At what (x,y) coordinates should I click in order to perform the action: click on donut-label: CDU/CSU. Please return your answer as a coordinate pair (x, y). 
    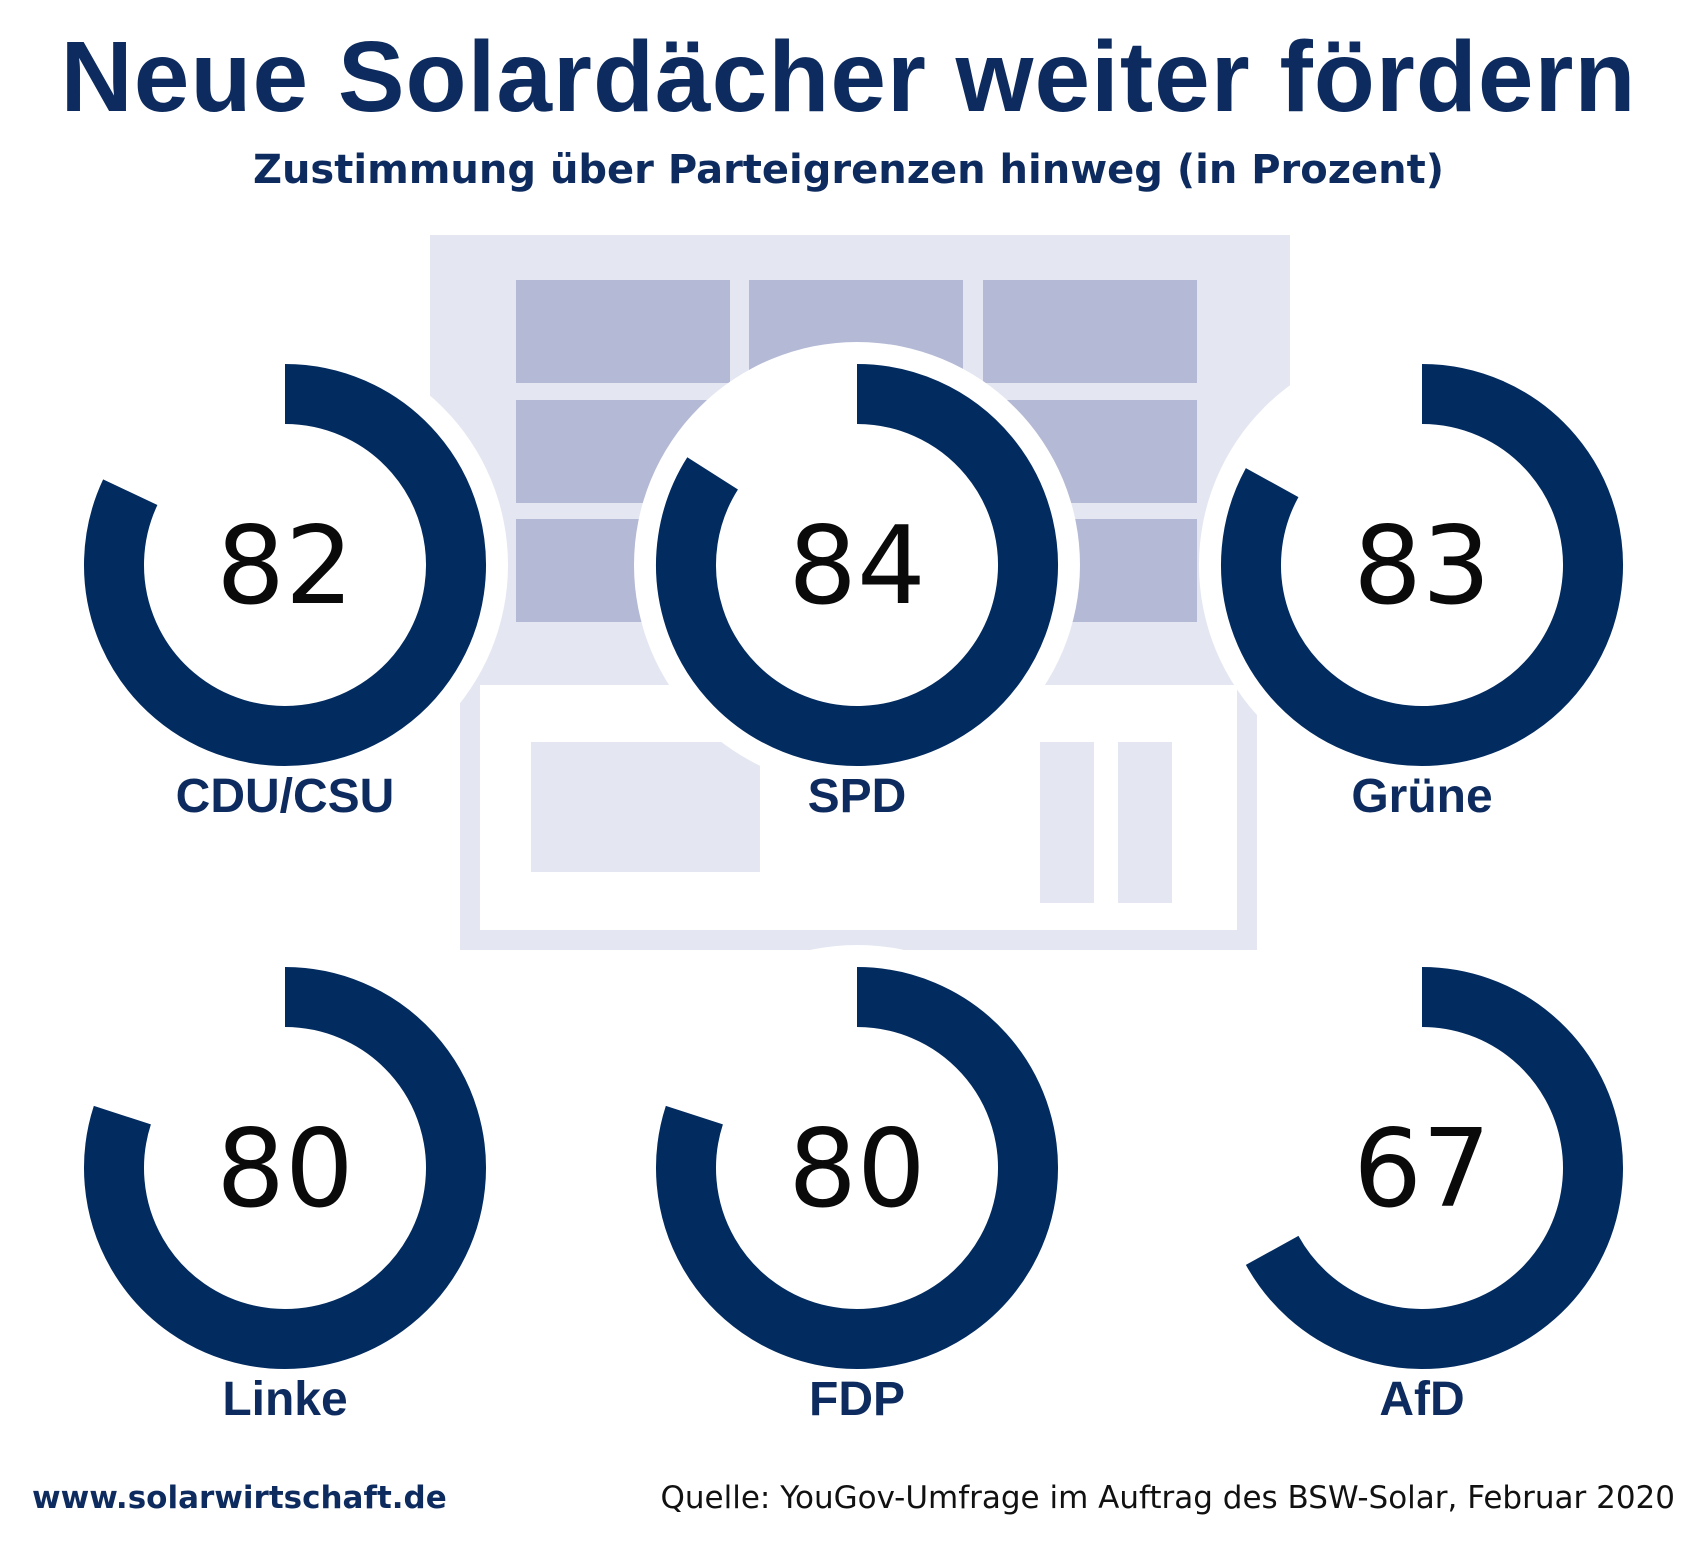
    Looking at the image, I should click on (285, 796).